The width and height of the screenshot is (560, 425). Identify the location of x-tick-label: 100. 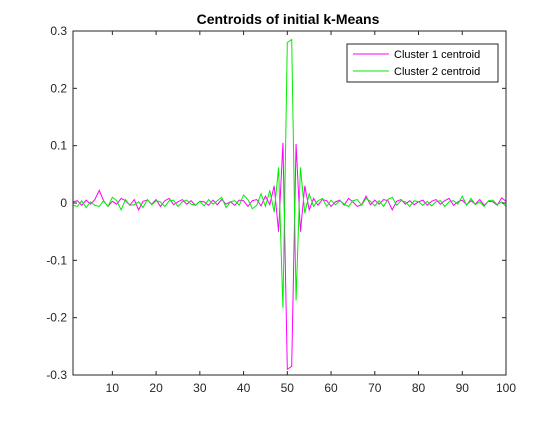
(506, 388).